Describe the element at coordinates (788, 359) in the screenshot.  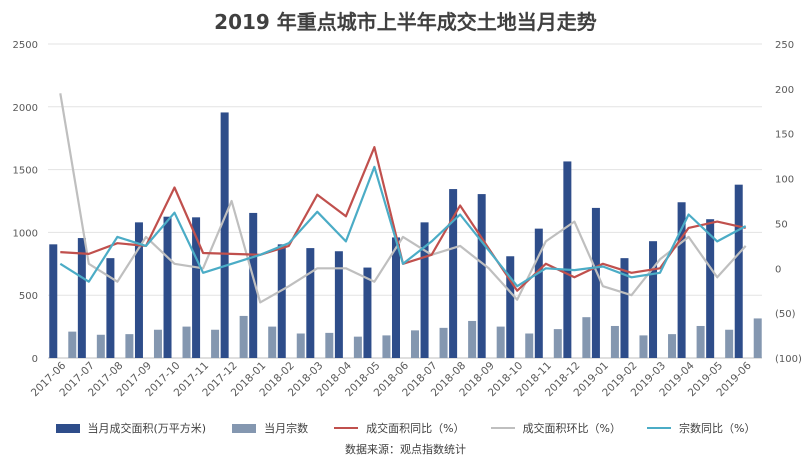
I see `right-tick-label: (100)` at that location.